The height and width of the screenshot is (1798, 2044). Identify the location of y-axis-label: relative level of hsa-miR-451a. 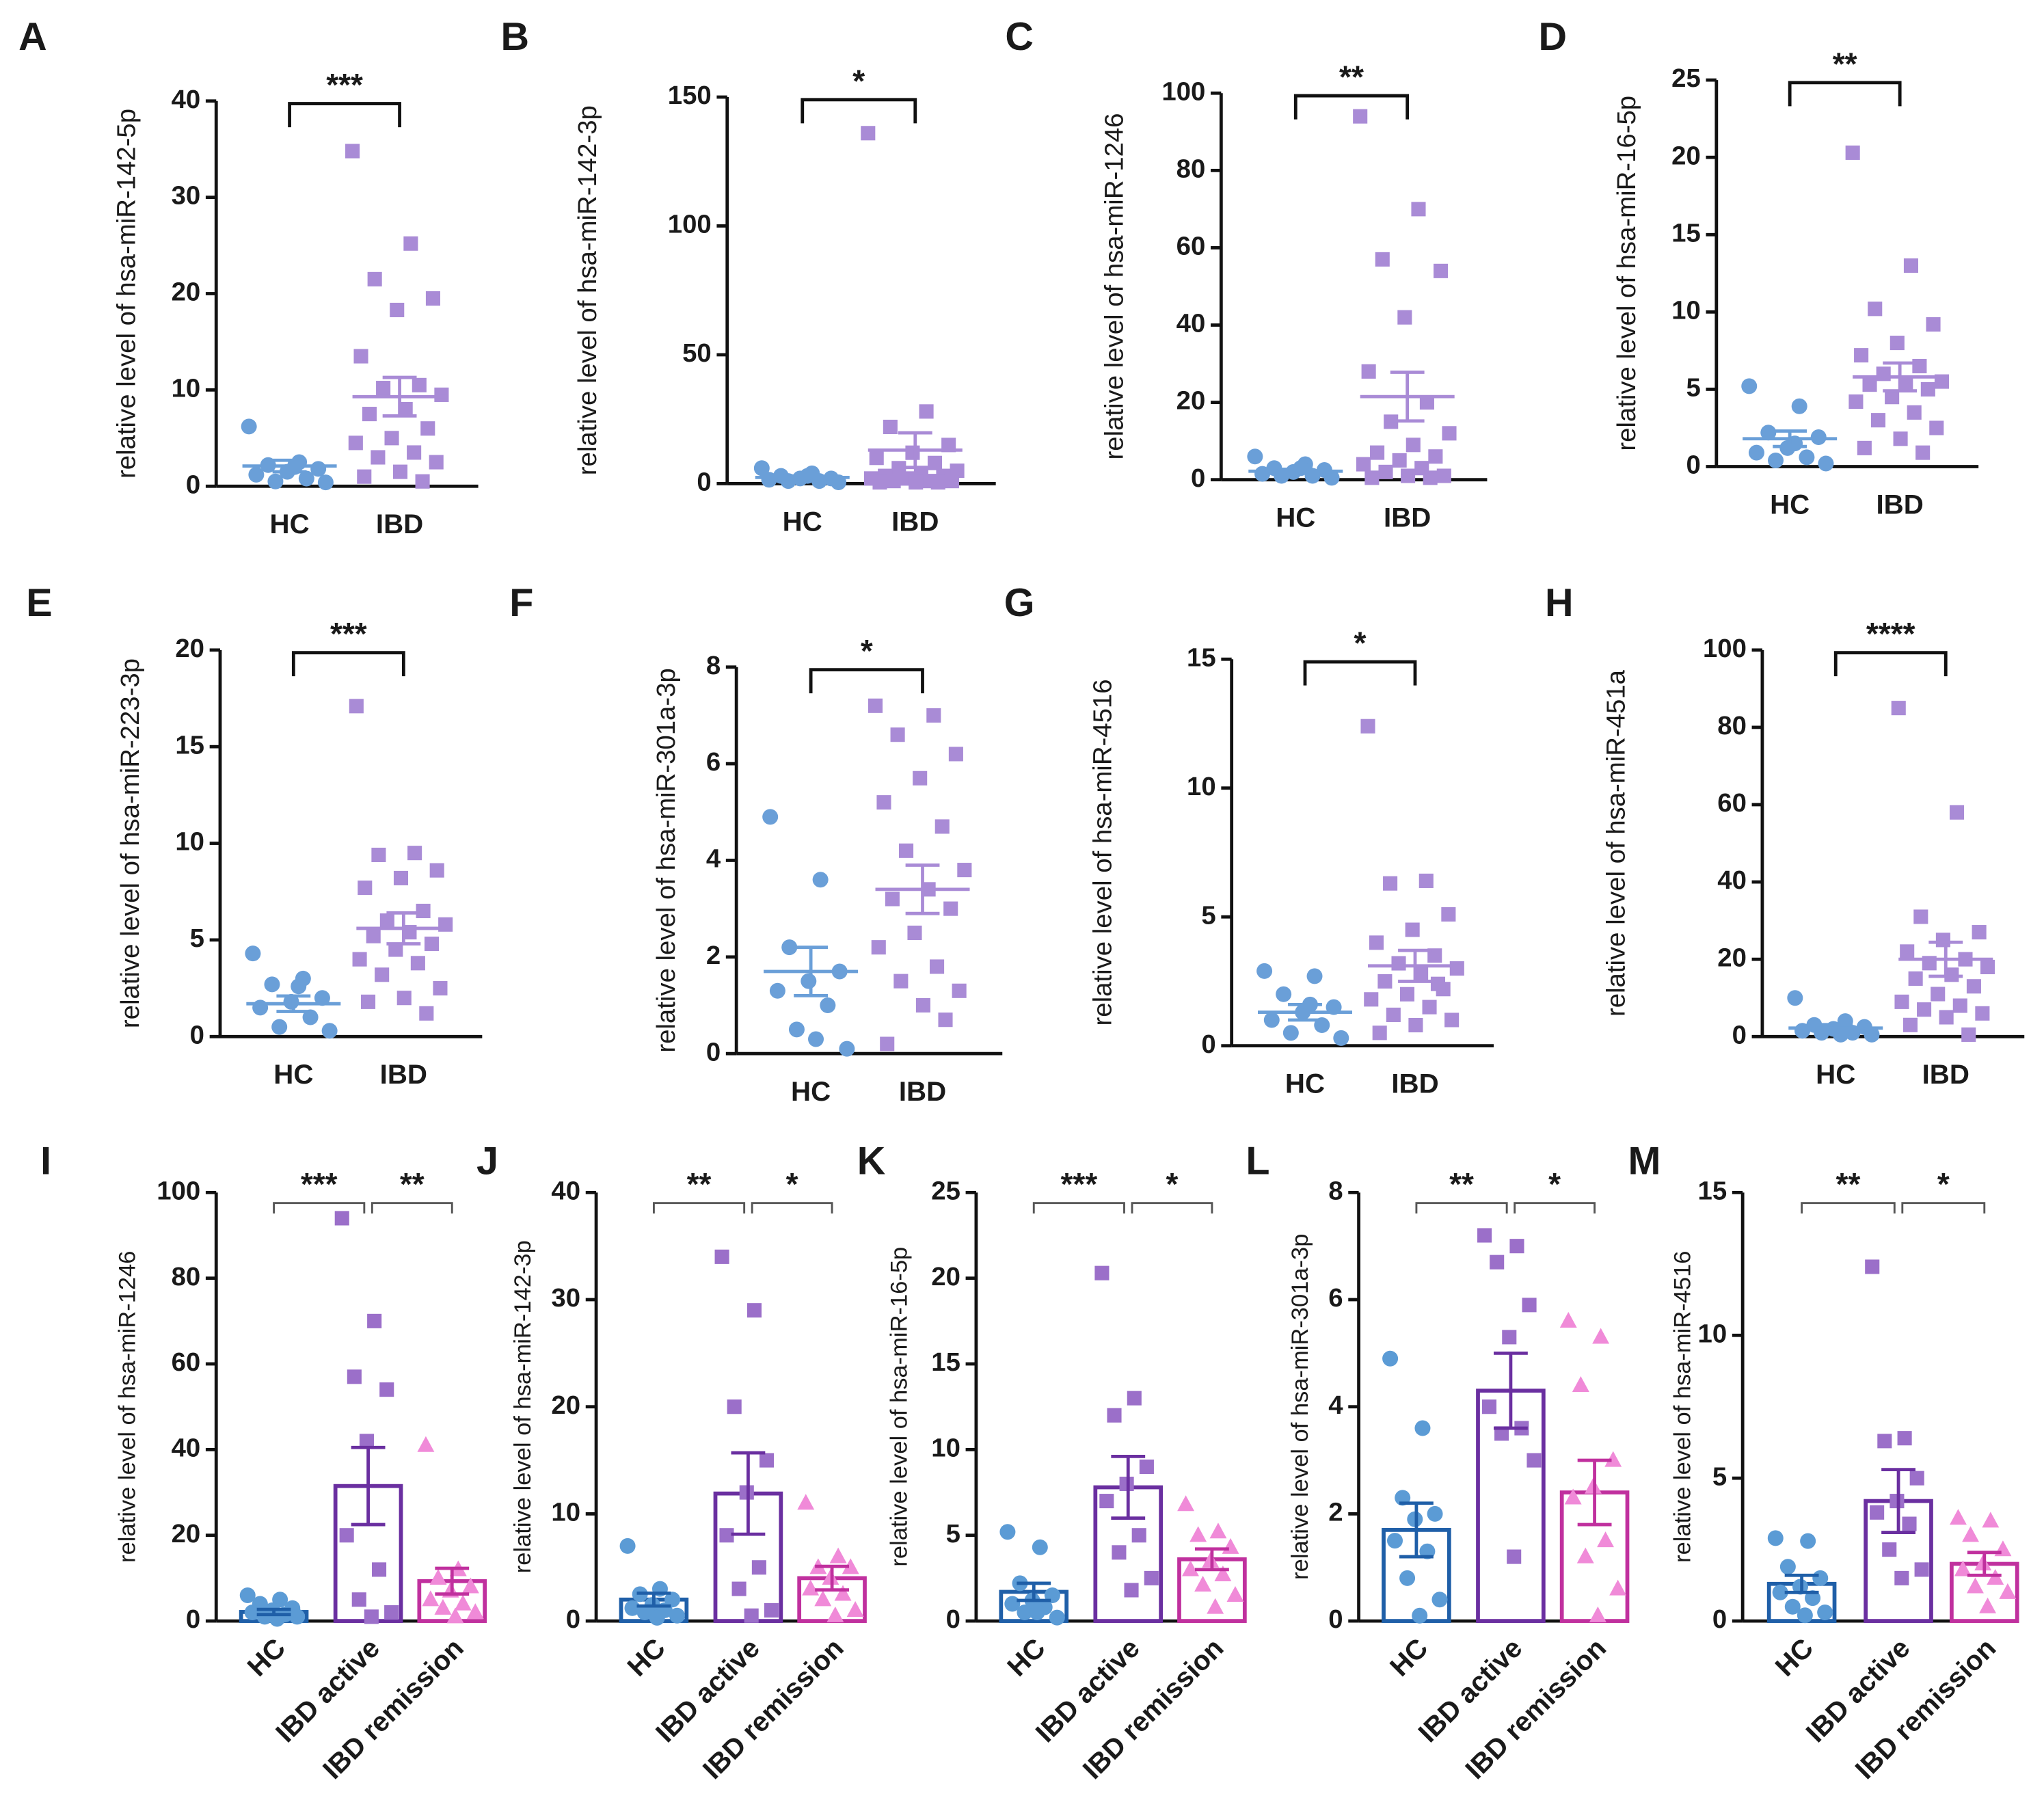
(1616, 843).